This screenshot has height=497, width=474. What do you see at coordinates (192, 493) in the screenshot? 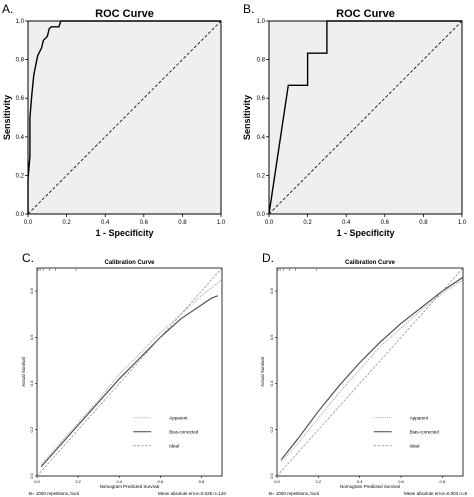
I see `footnote-error: Mean absolute error=0.025 n=120` at bounding box center [192, 493].